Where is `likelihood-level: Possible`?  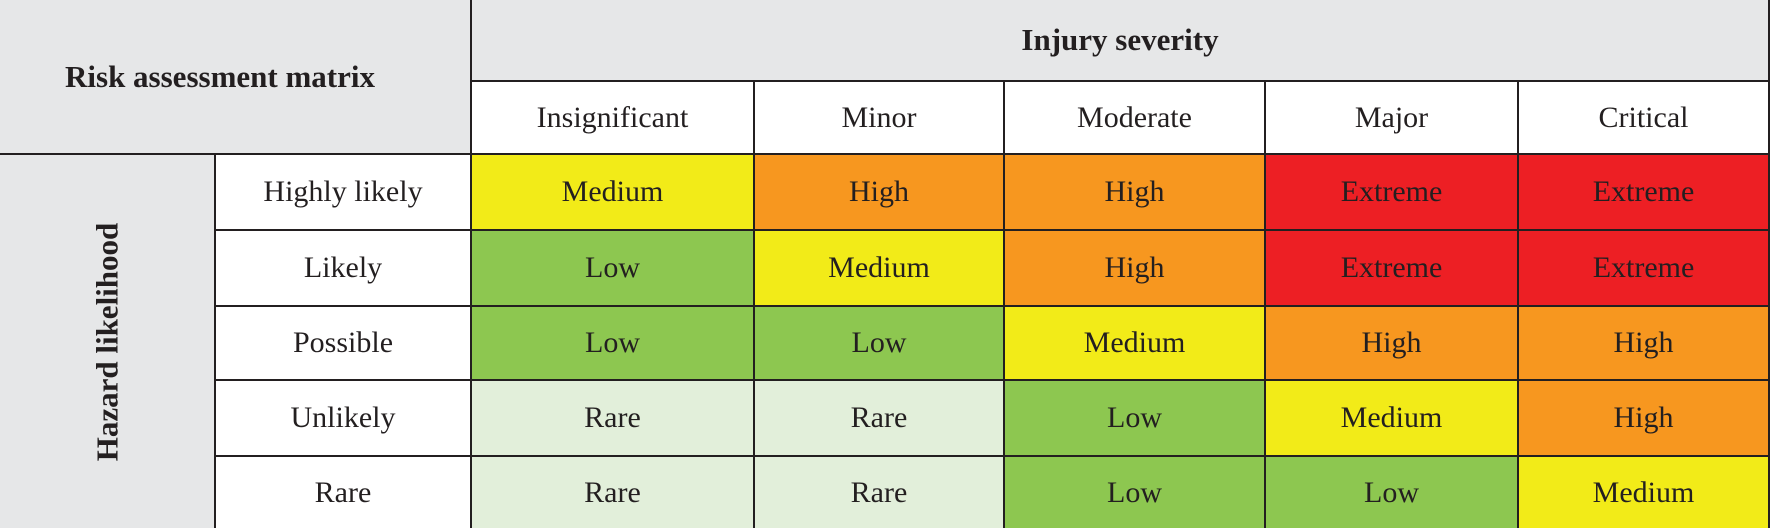
likelihood-level: Possible is located at coordinates (344, 344).